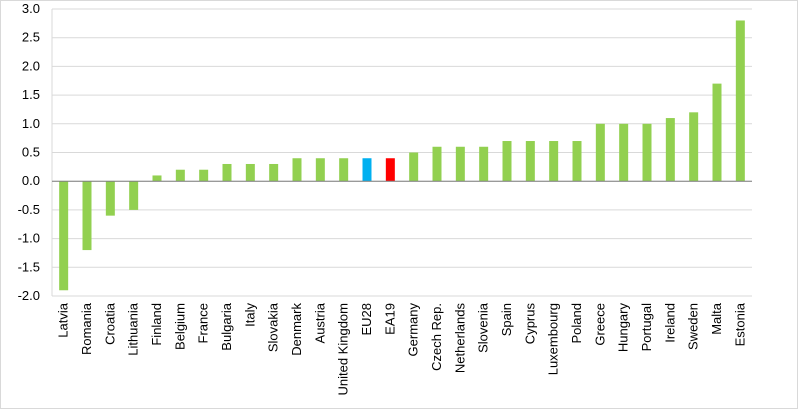  I want to click on bar-austria, so click(320, 170).